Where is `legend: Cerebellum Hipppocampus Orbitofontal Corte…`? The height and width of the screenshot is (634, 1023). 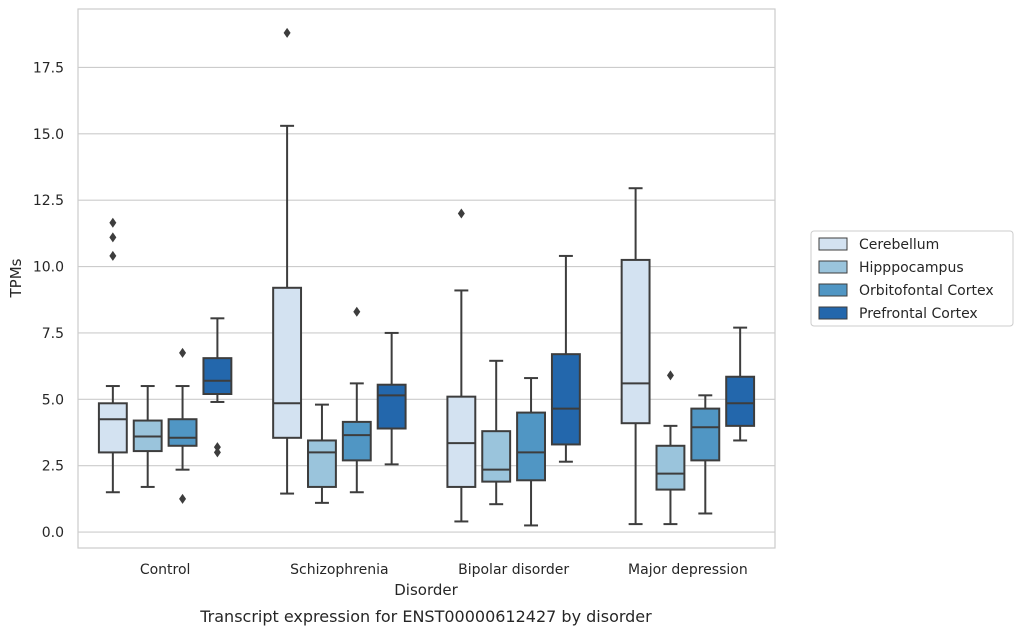
legend: Cerebellum Hipppocampus Orbitofontal Corte… is located at coordinates (912, 278).